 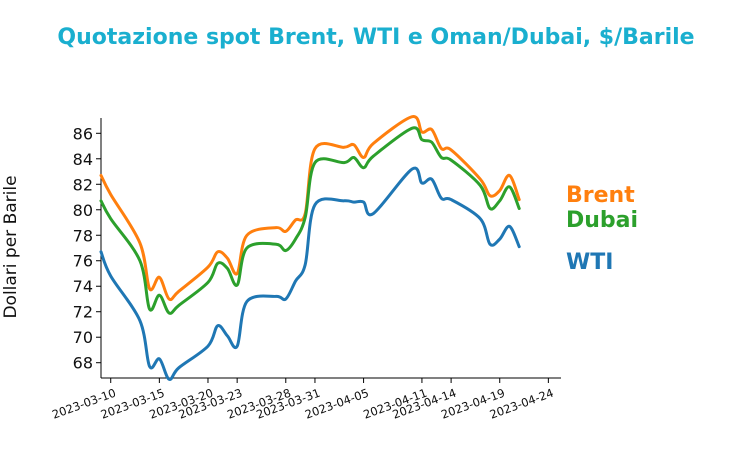 I want to click on series-label-dubai: Dubai, so click(x=602, y=220).